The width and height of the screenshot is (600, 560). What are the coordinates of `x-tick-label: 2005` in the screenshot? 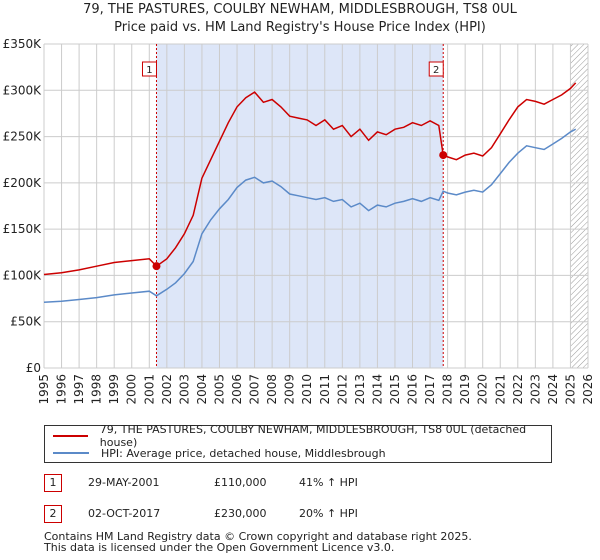 It's located at (219, 389).